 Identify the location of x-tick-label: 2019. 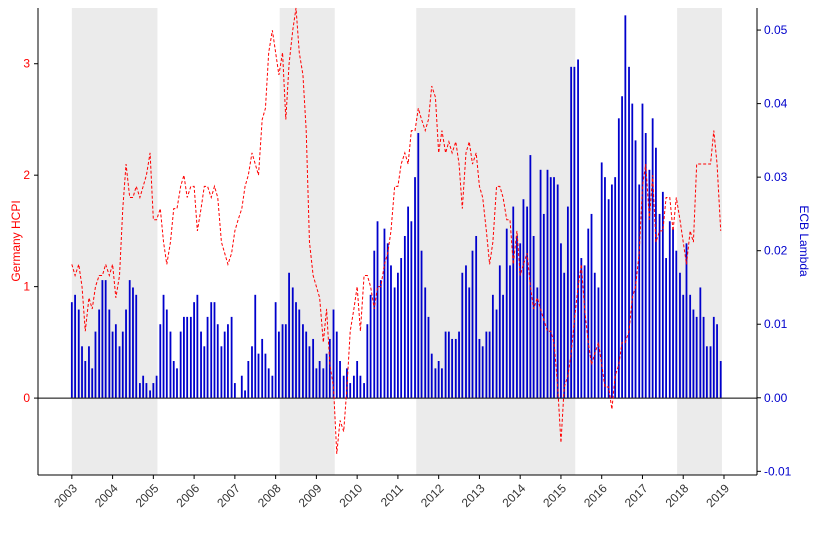
(717, 495).